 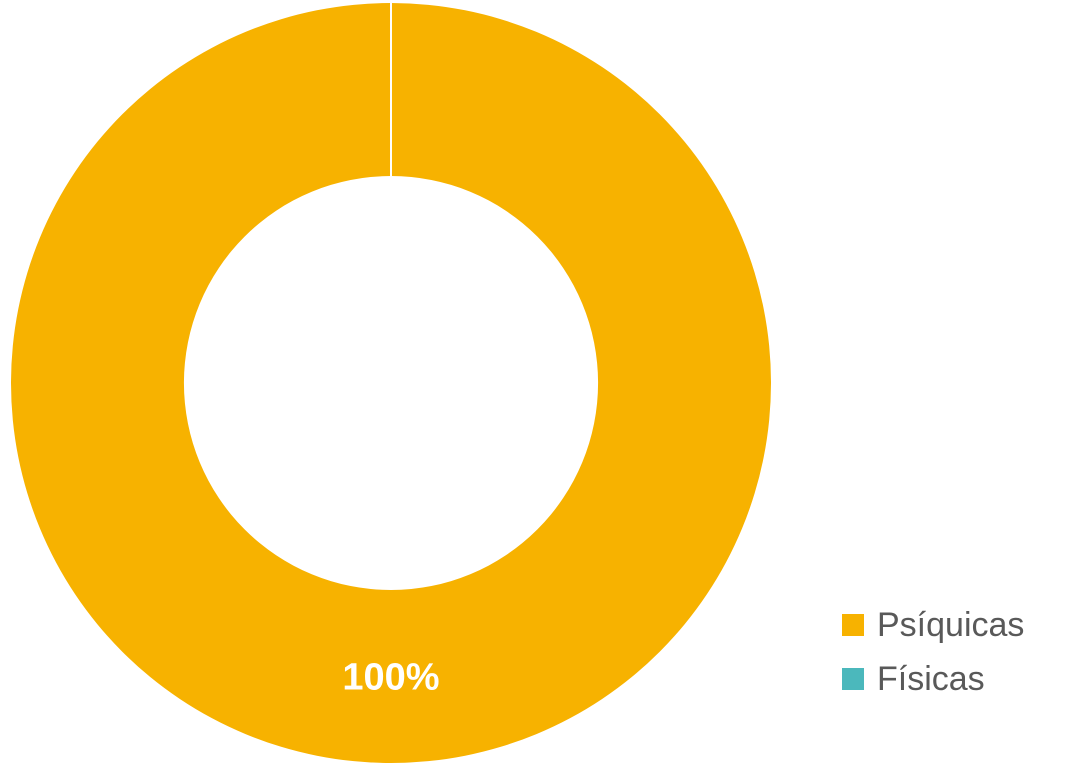 I want to click on legend-label-fisicas: Físicas, so click(x=931, y=678).